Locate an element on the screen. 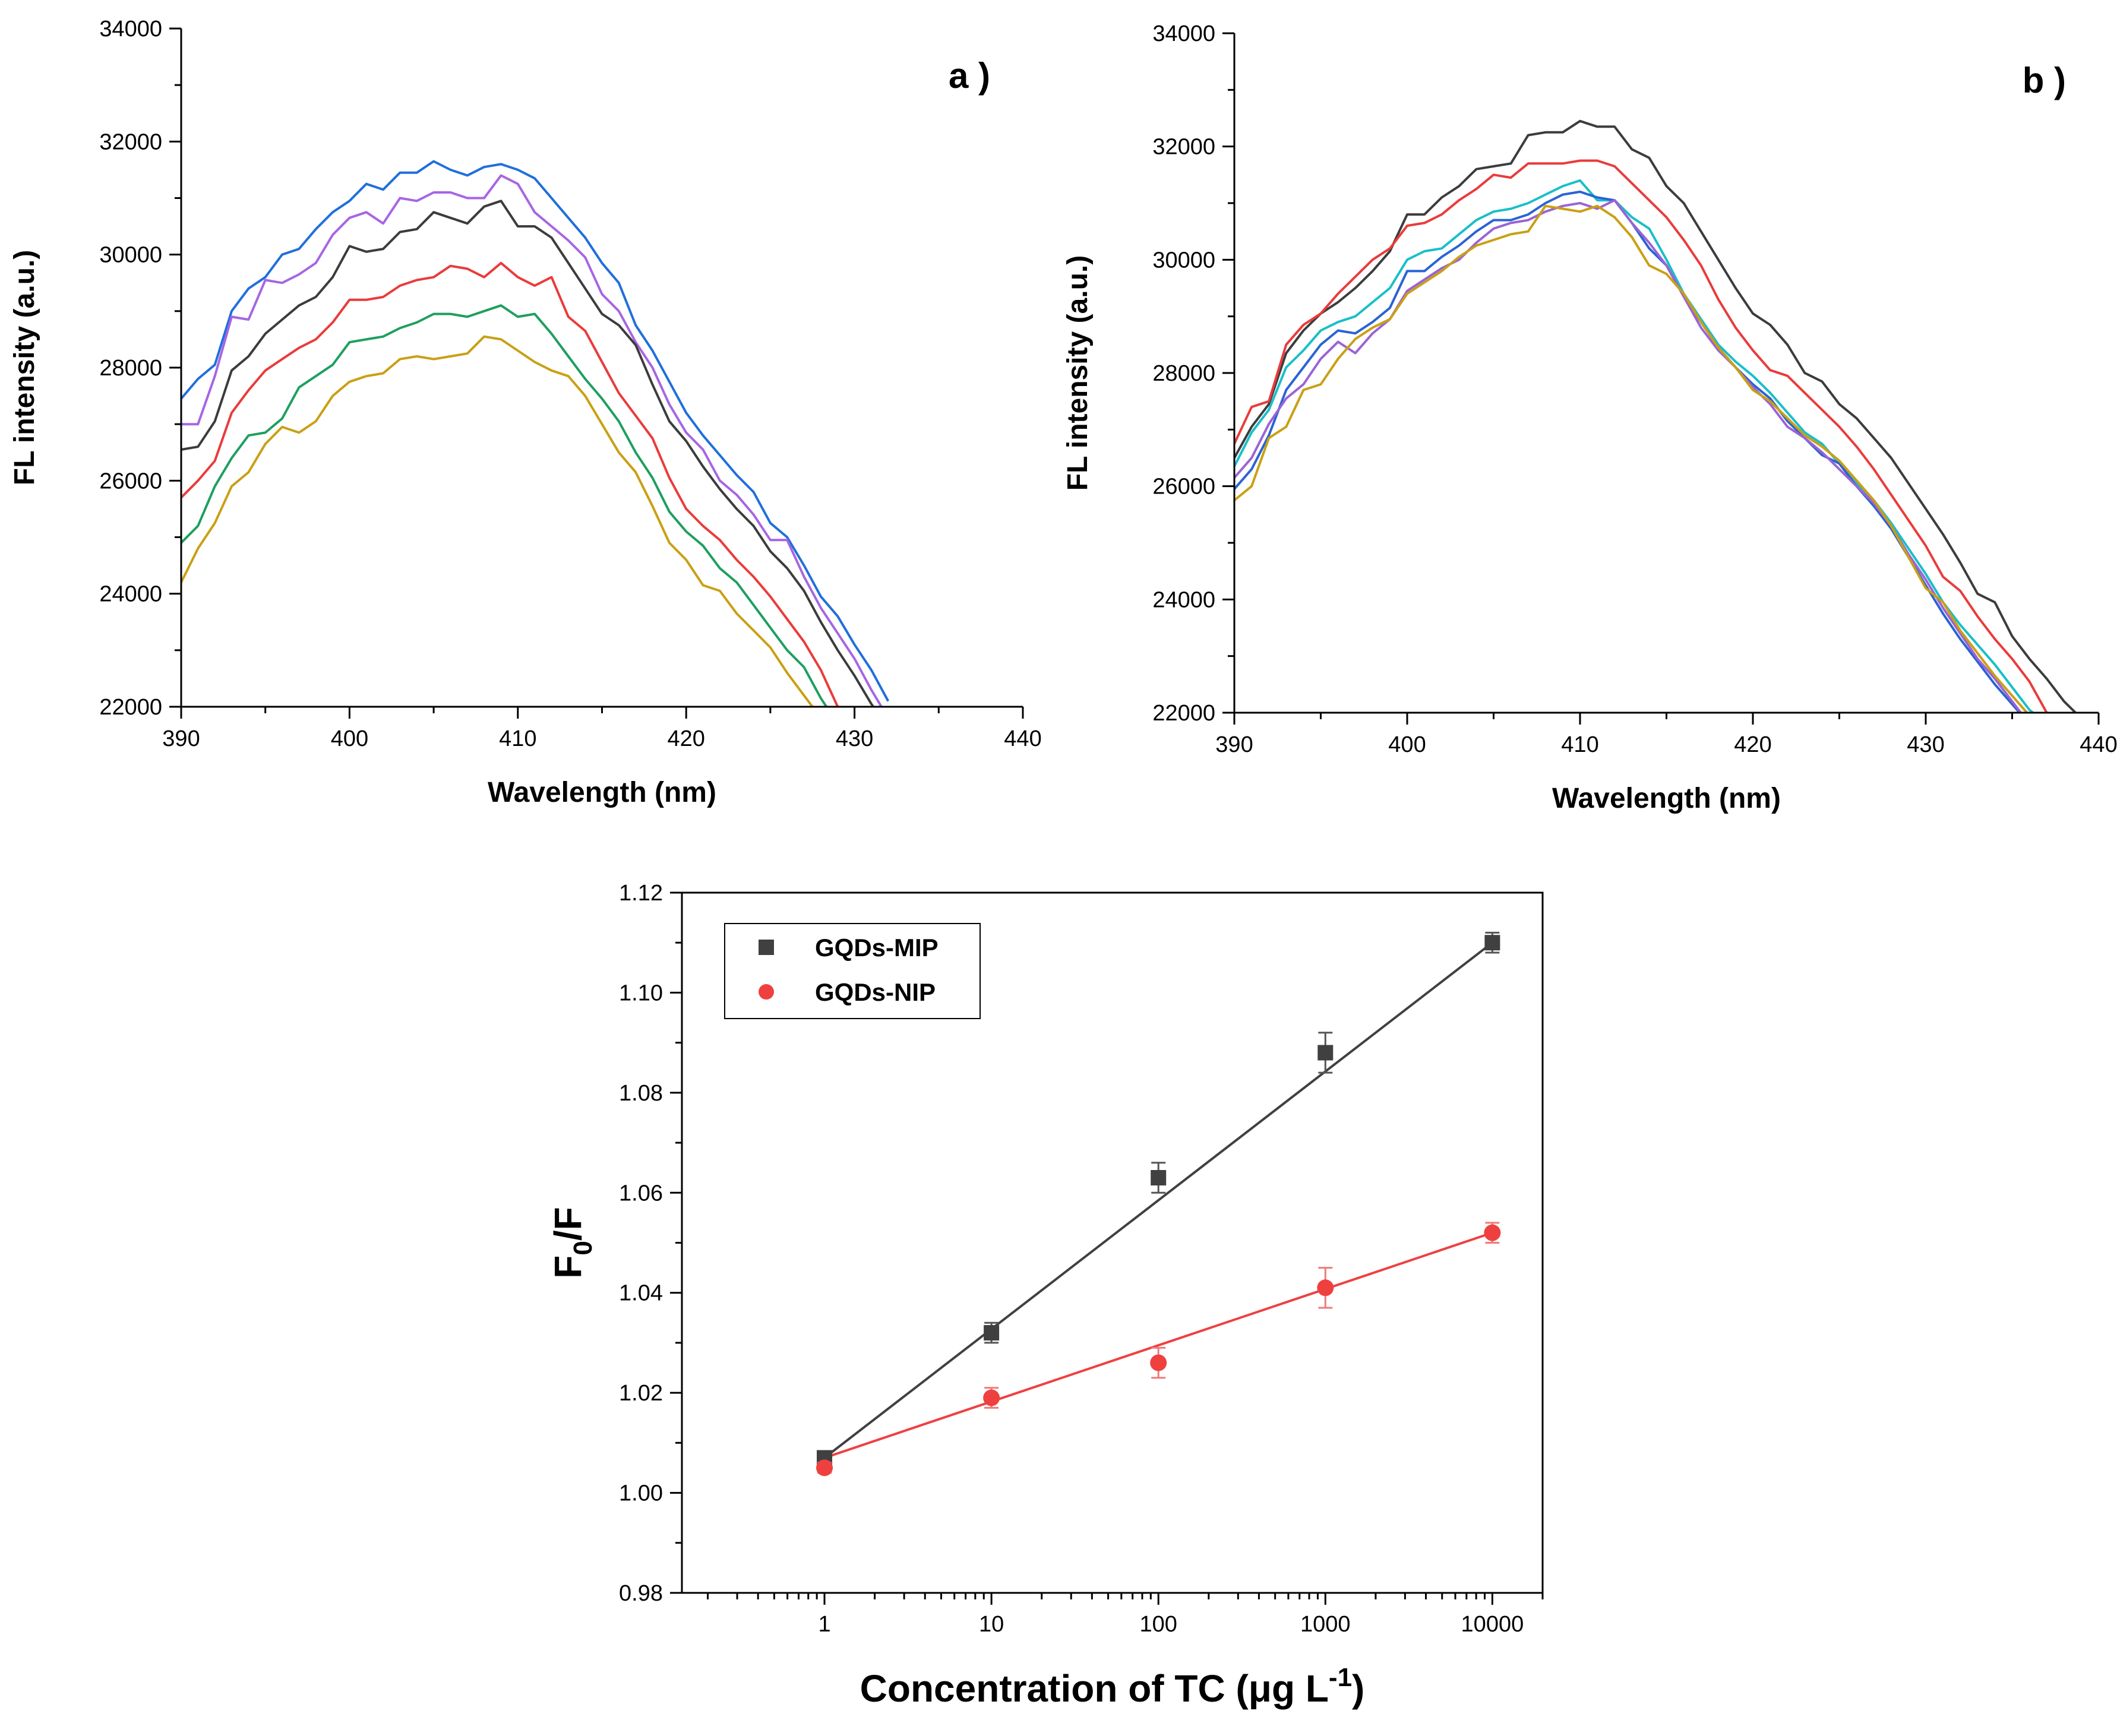 The height and width of the screenshot is (1736, 2117). chart-b-x-tick-label: 420 is located at coordinates (1753, 744).